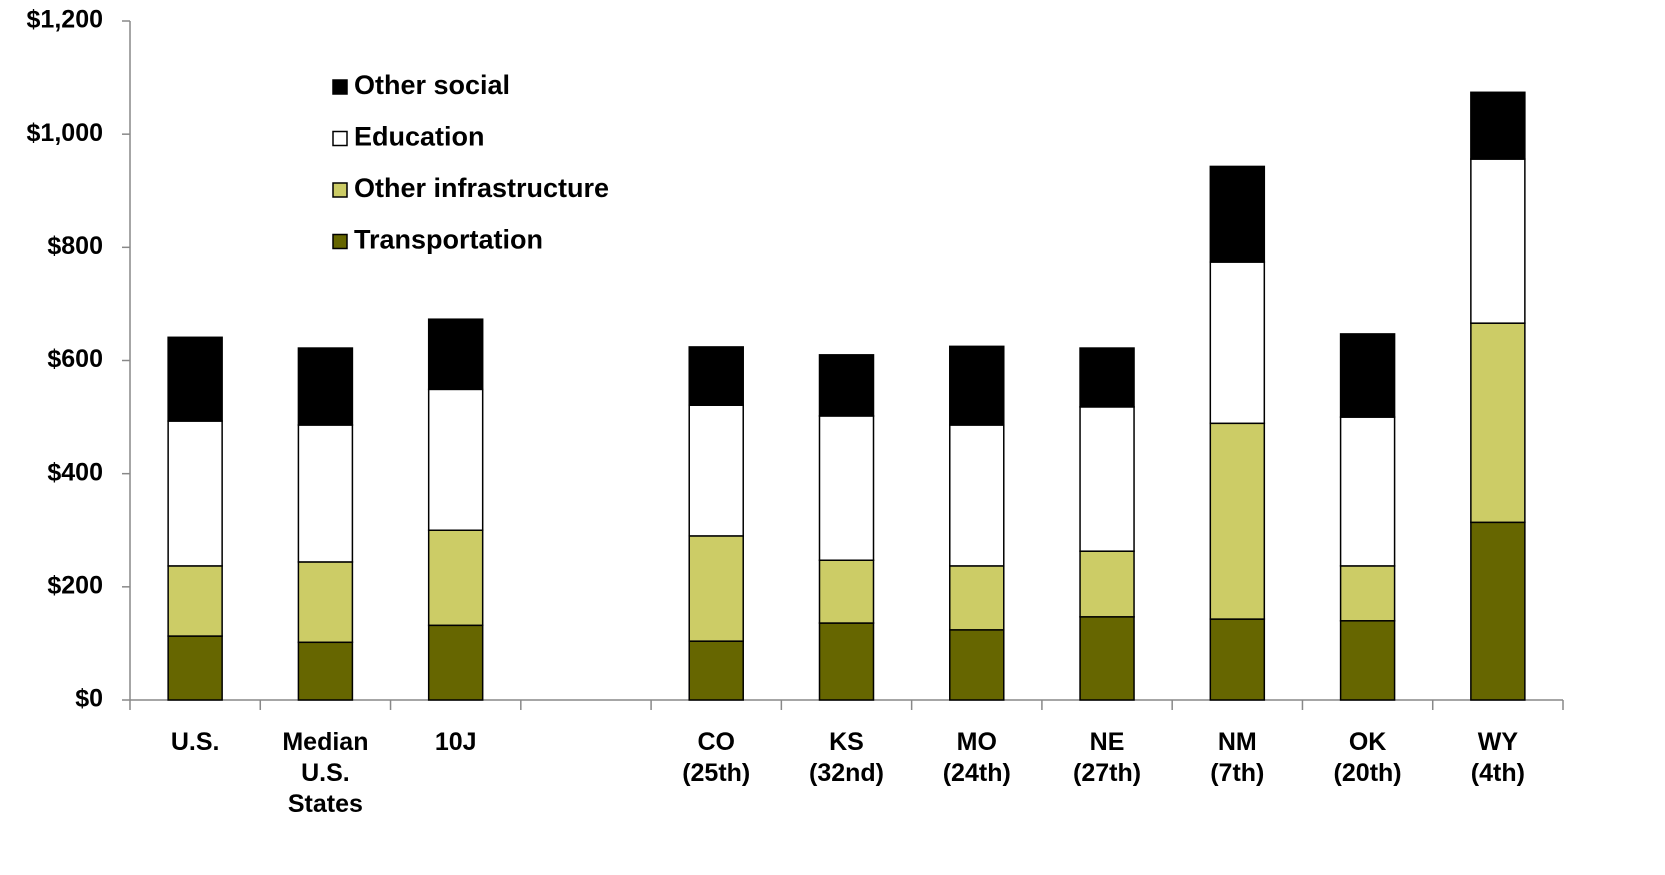 This screenshot has width=1665, height=875. Describe the element at coordinates (75, 472) in the screenshot. I see `y-tick-label: $400` at that location.